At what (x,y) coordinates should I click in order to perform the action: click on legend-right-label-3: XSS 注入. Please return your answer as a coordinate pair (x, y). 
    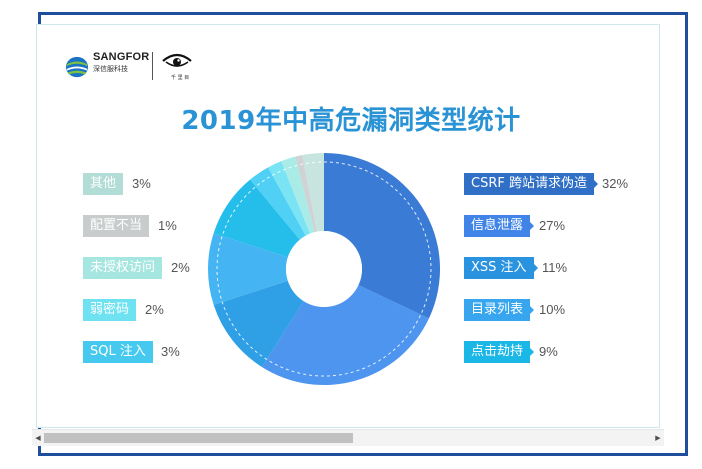
    Looking at the image, I should click on (501, 268).